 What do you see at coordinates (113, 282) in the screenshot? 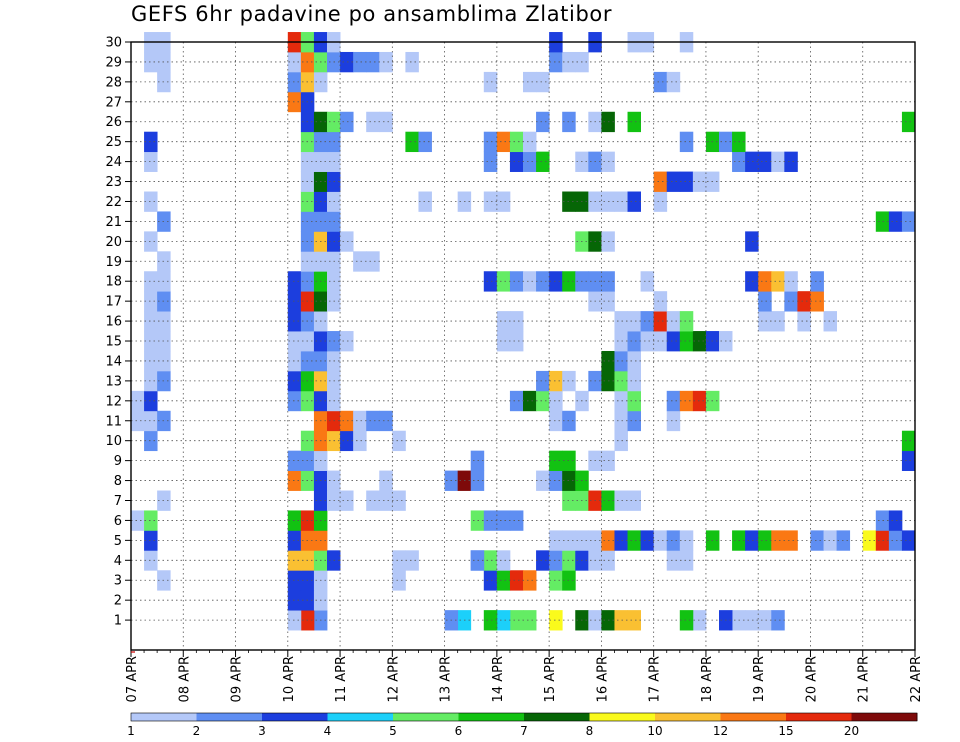
I see `y-tick-label: 18` at bounding box center [113, 282].